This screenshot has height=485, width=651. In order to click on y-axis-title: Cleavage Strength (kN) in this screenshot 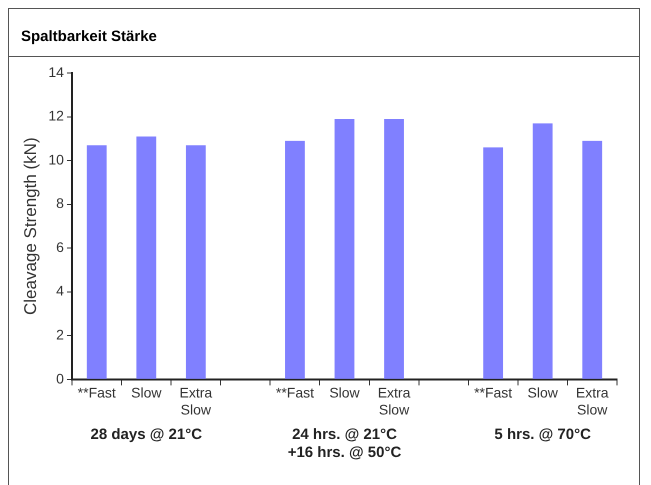, I will do `click(30, 226)`.